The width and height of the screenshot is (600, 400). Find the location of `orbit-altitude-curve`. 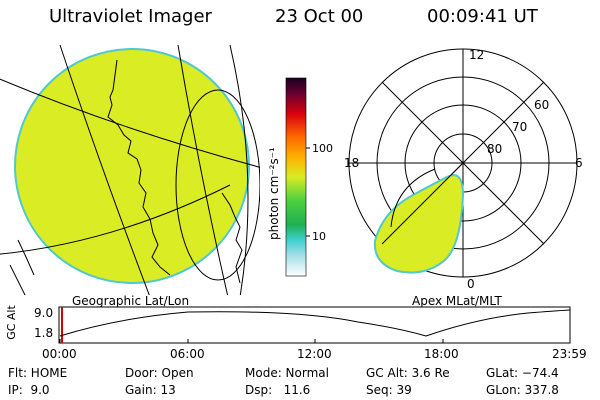

orbit-altitude-curve is located at coordinates (315, 323).